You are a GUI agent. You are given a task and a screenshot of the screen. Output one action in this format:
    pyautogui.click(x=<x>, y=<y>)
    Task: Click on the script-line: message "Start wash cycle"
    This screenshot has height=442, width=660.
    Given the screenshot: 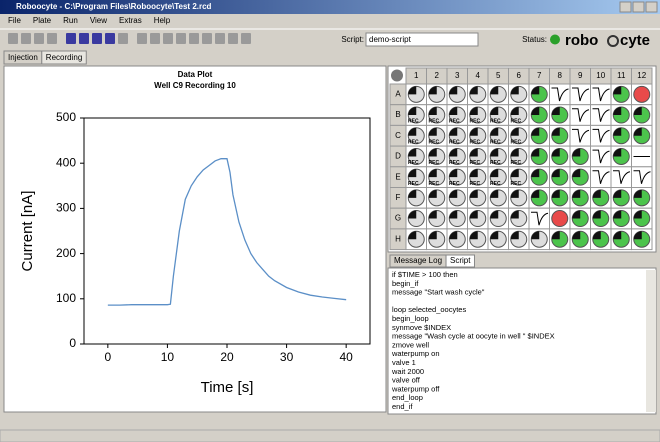 What is the action you would take?
    pyautogui.click(x=438, y=292)
    